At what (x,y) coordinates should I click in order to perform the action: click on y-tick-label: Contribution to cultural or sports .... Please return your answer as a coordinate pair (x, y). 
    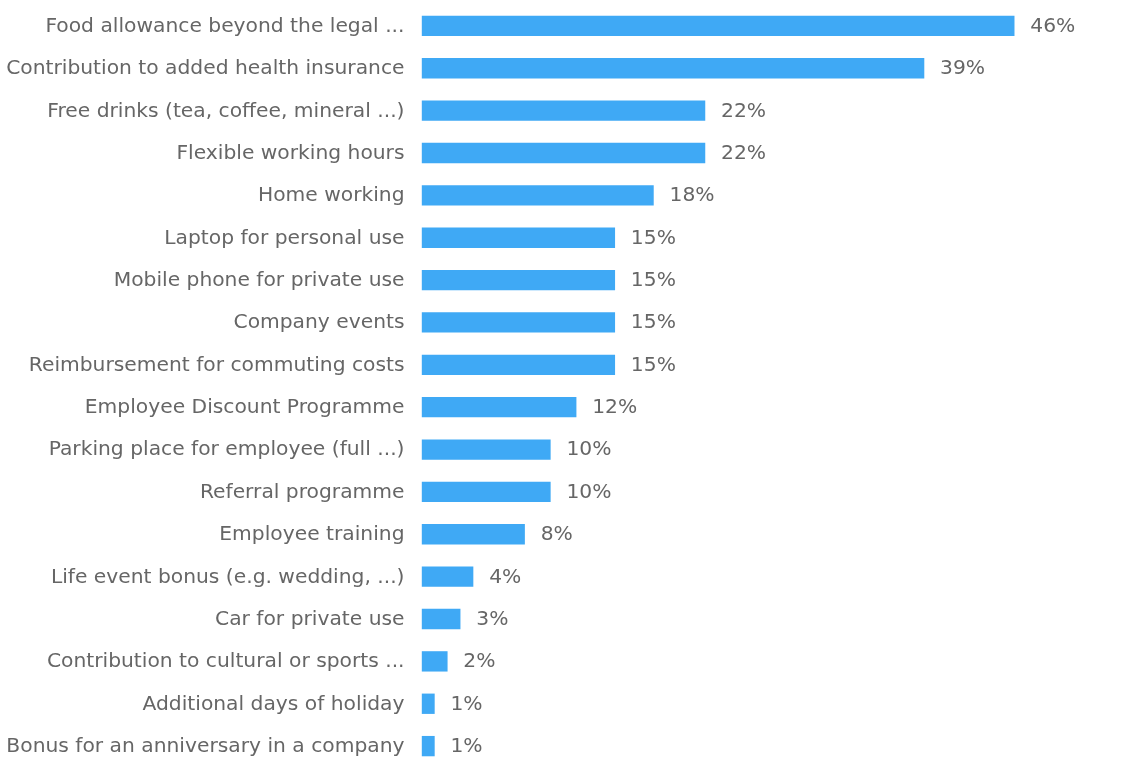
    Looking at the image, I should click on (225, 660).